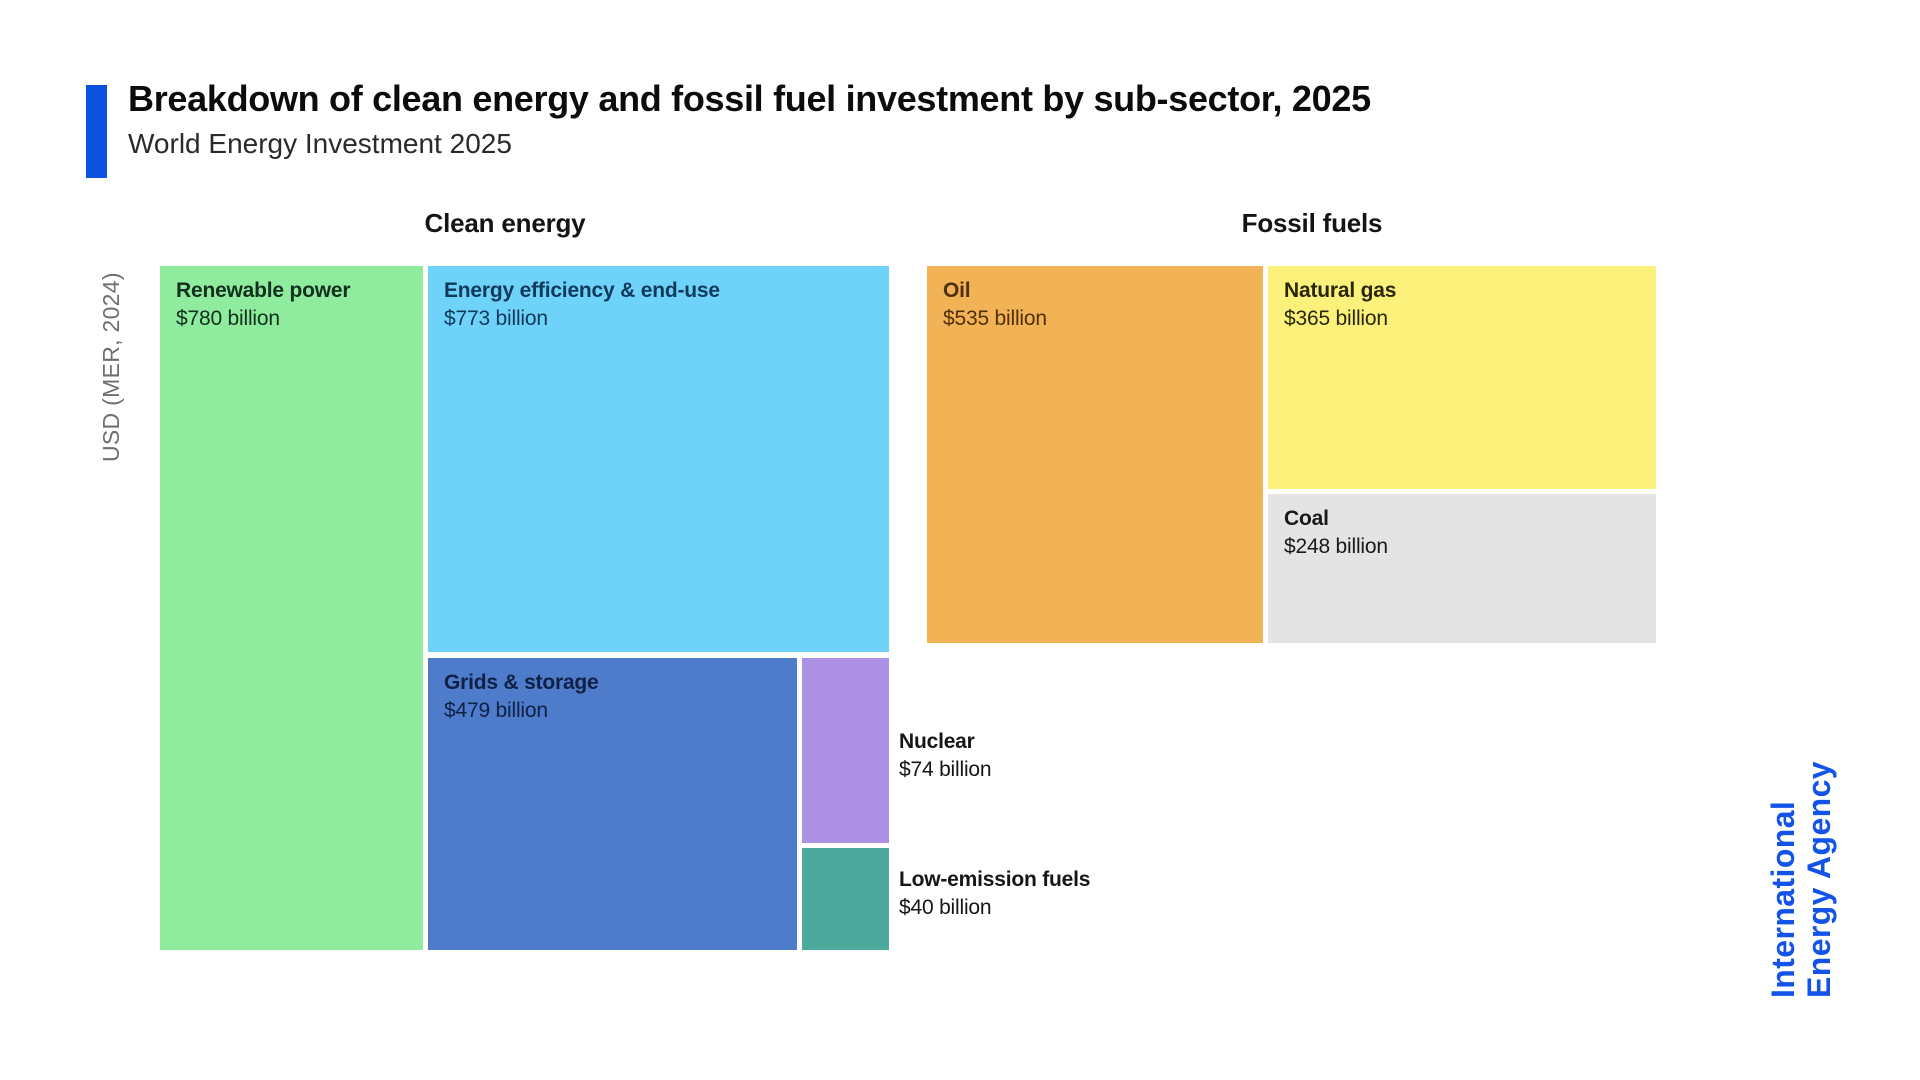 This screenshot has width=1920, height=1080. What do you see at coordinates (496, 711) in the screenshot?
I see `treemap-label-value-grids-storage: $479 billion` at bounding box center [496, 711].